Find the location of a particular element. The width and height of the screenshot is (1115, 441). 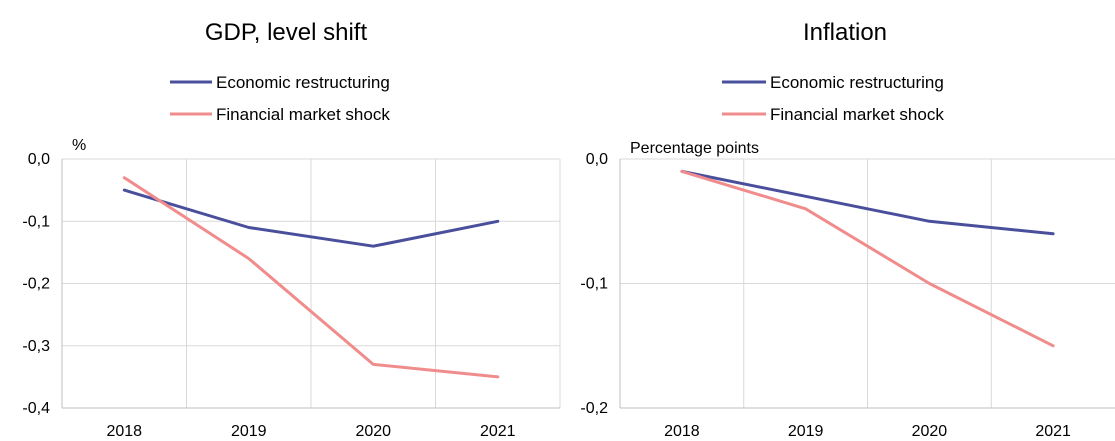

inflation-chart-unit-label: Percentage points is located at coordinates (694, 148).